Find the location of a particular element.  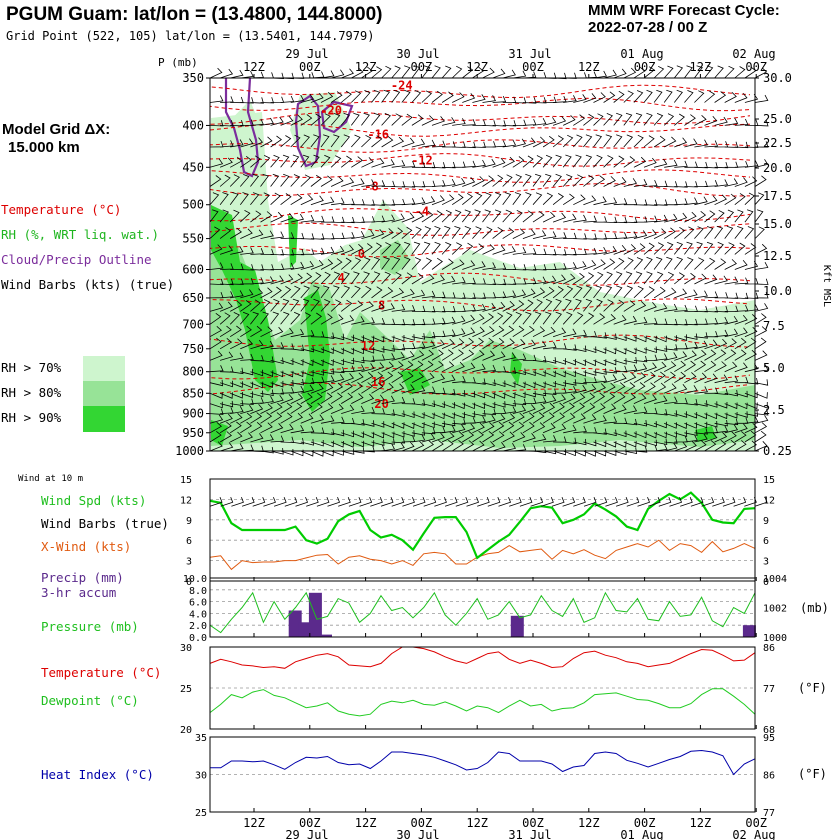

heat-tick-left: 25 is located at coordinates (201, 813).